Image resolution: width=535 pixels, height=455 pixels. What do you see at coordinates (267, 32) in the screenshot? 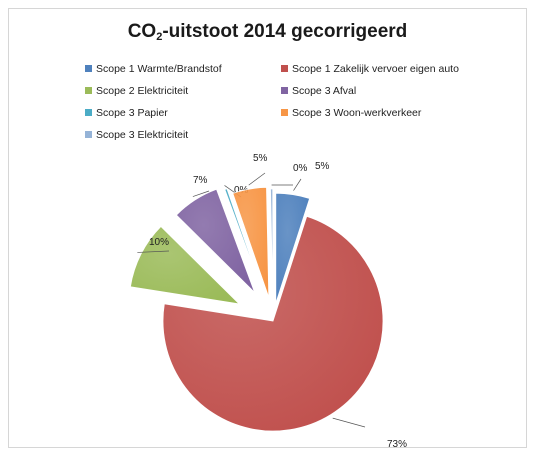
I see `chart-title: CO2-uitstoot 2014 gecorrigeerd` at bounding box center [267, 32].